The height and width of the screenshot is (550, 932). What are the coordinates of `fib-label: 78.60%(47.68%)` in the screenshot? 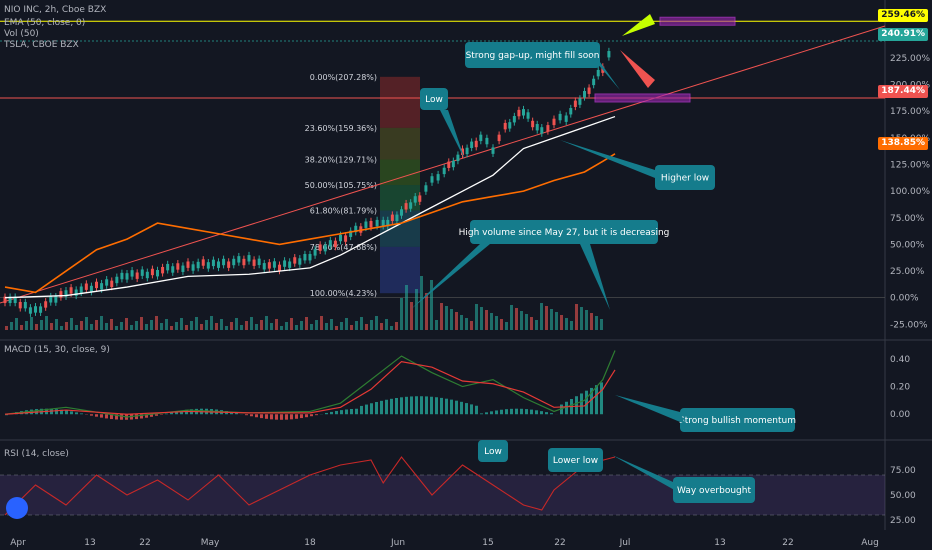 It's located at (343, 247).